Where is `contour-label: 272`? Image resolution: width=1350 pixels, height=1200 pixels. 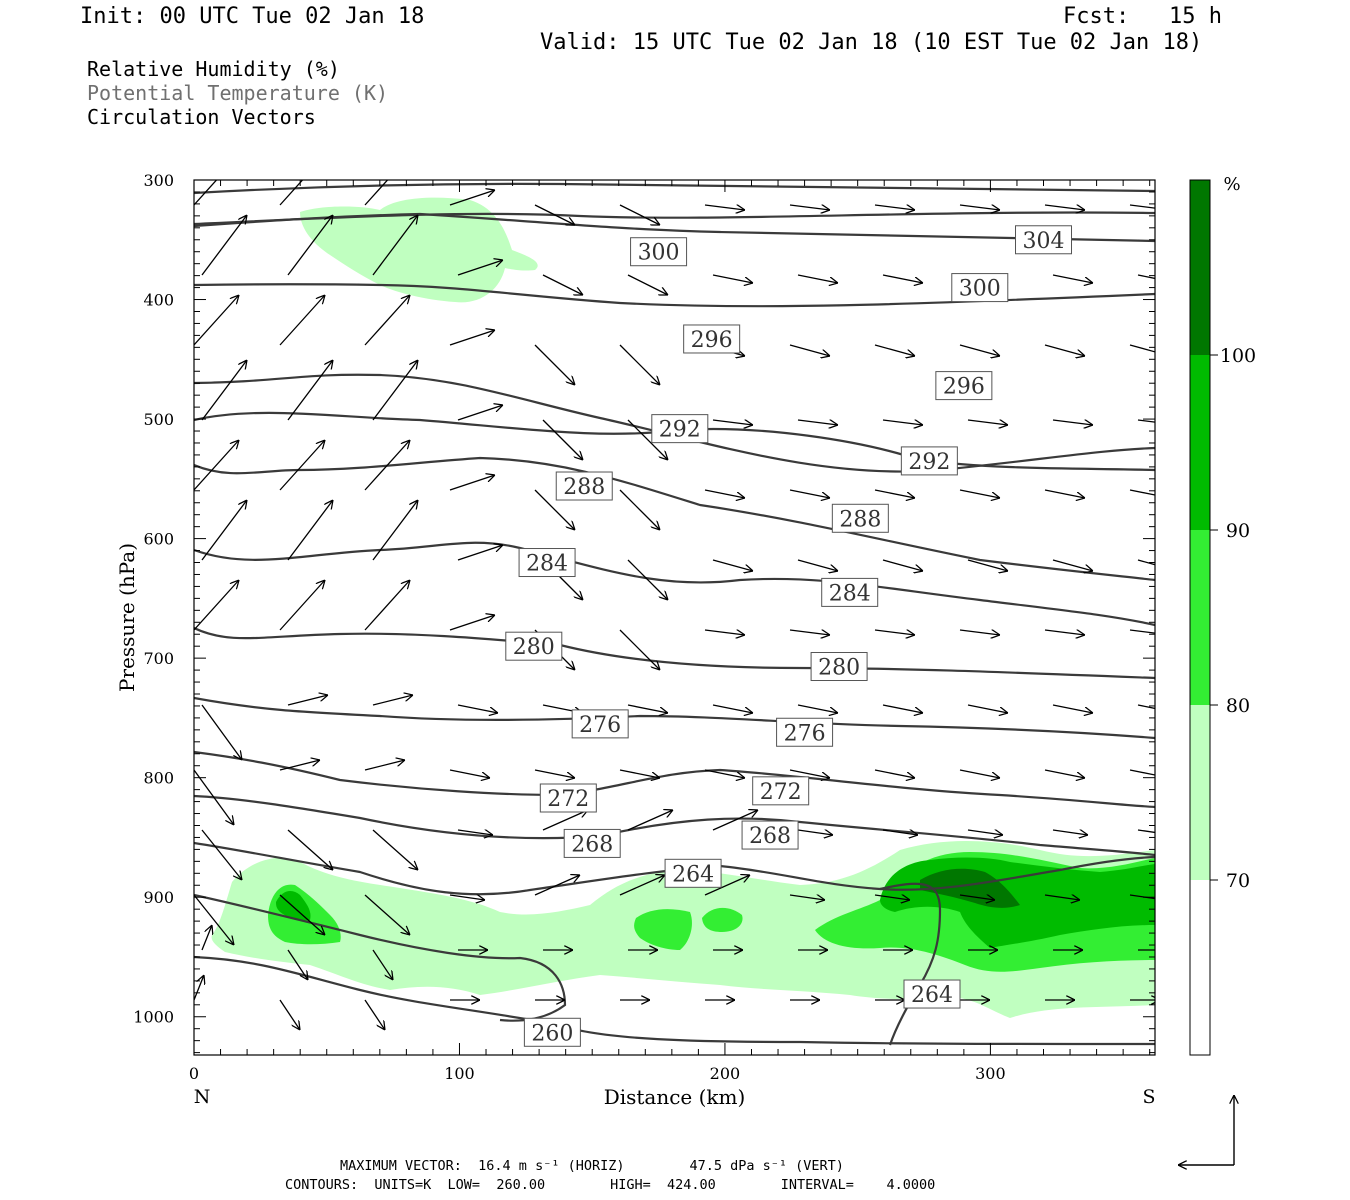
contour-label: 272 is located at coordinates (568, 799).